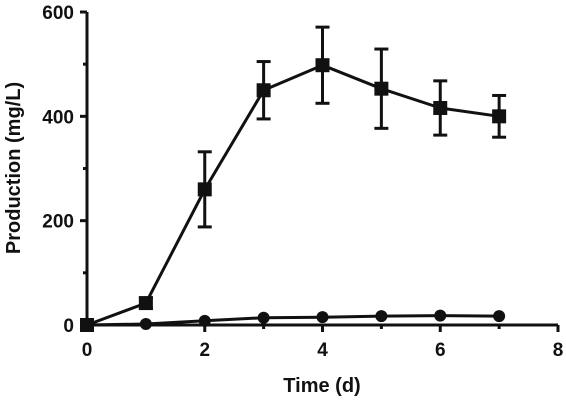 The image size is (566, 402). What do you see at coordinates (58, 222) in the screenshot?
I see `y-tick-label: 200` at bounding box center [58, 222].